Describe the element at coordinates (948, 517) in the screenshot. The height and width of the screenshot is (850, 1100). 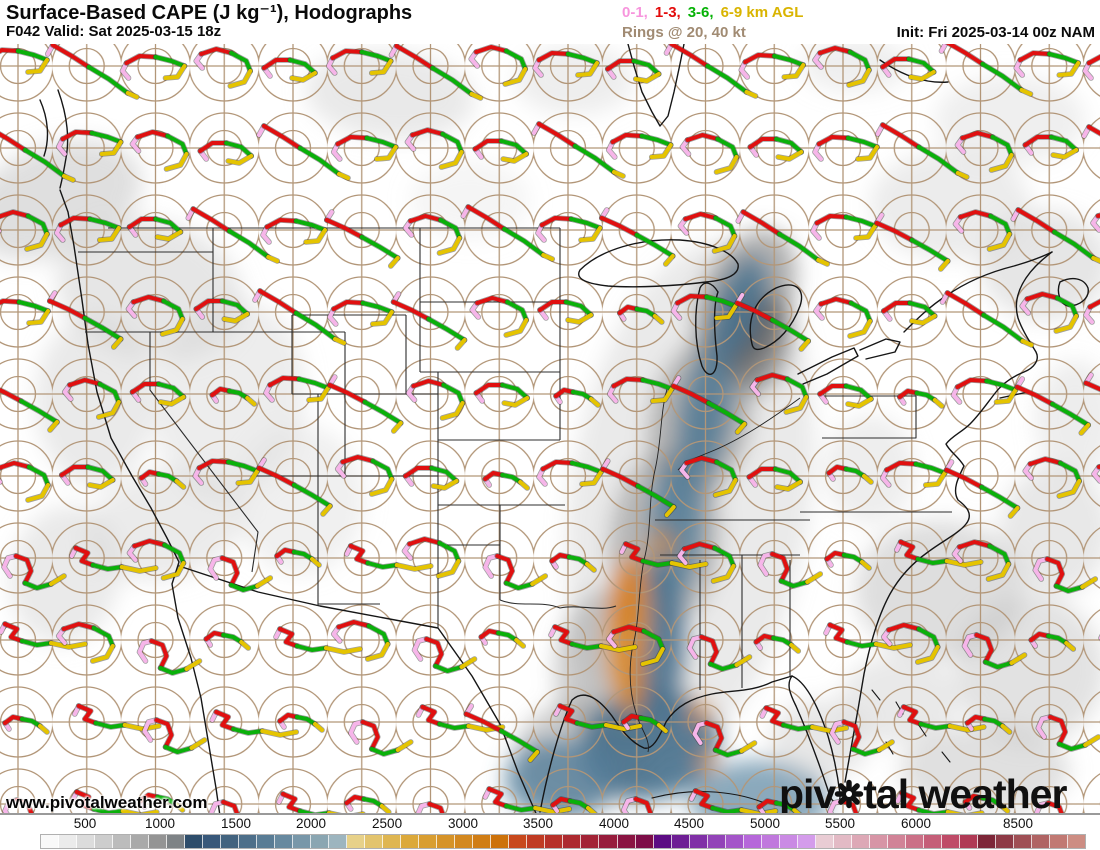
I see `coastline-east` at that location.